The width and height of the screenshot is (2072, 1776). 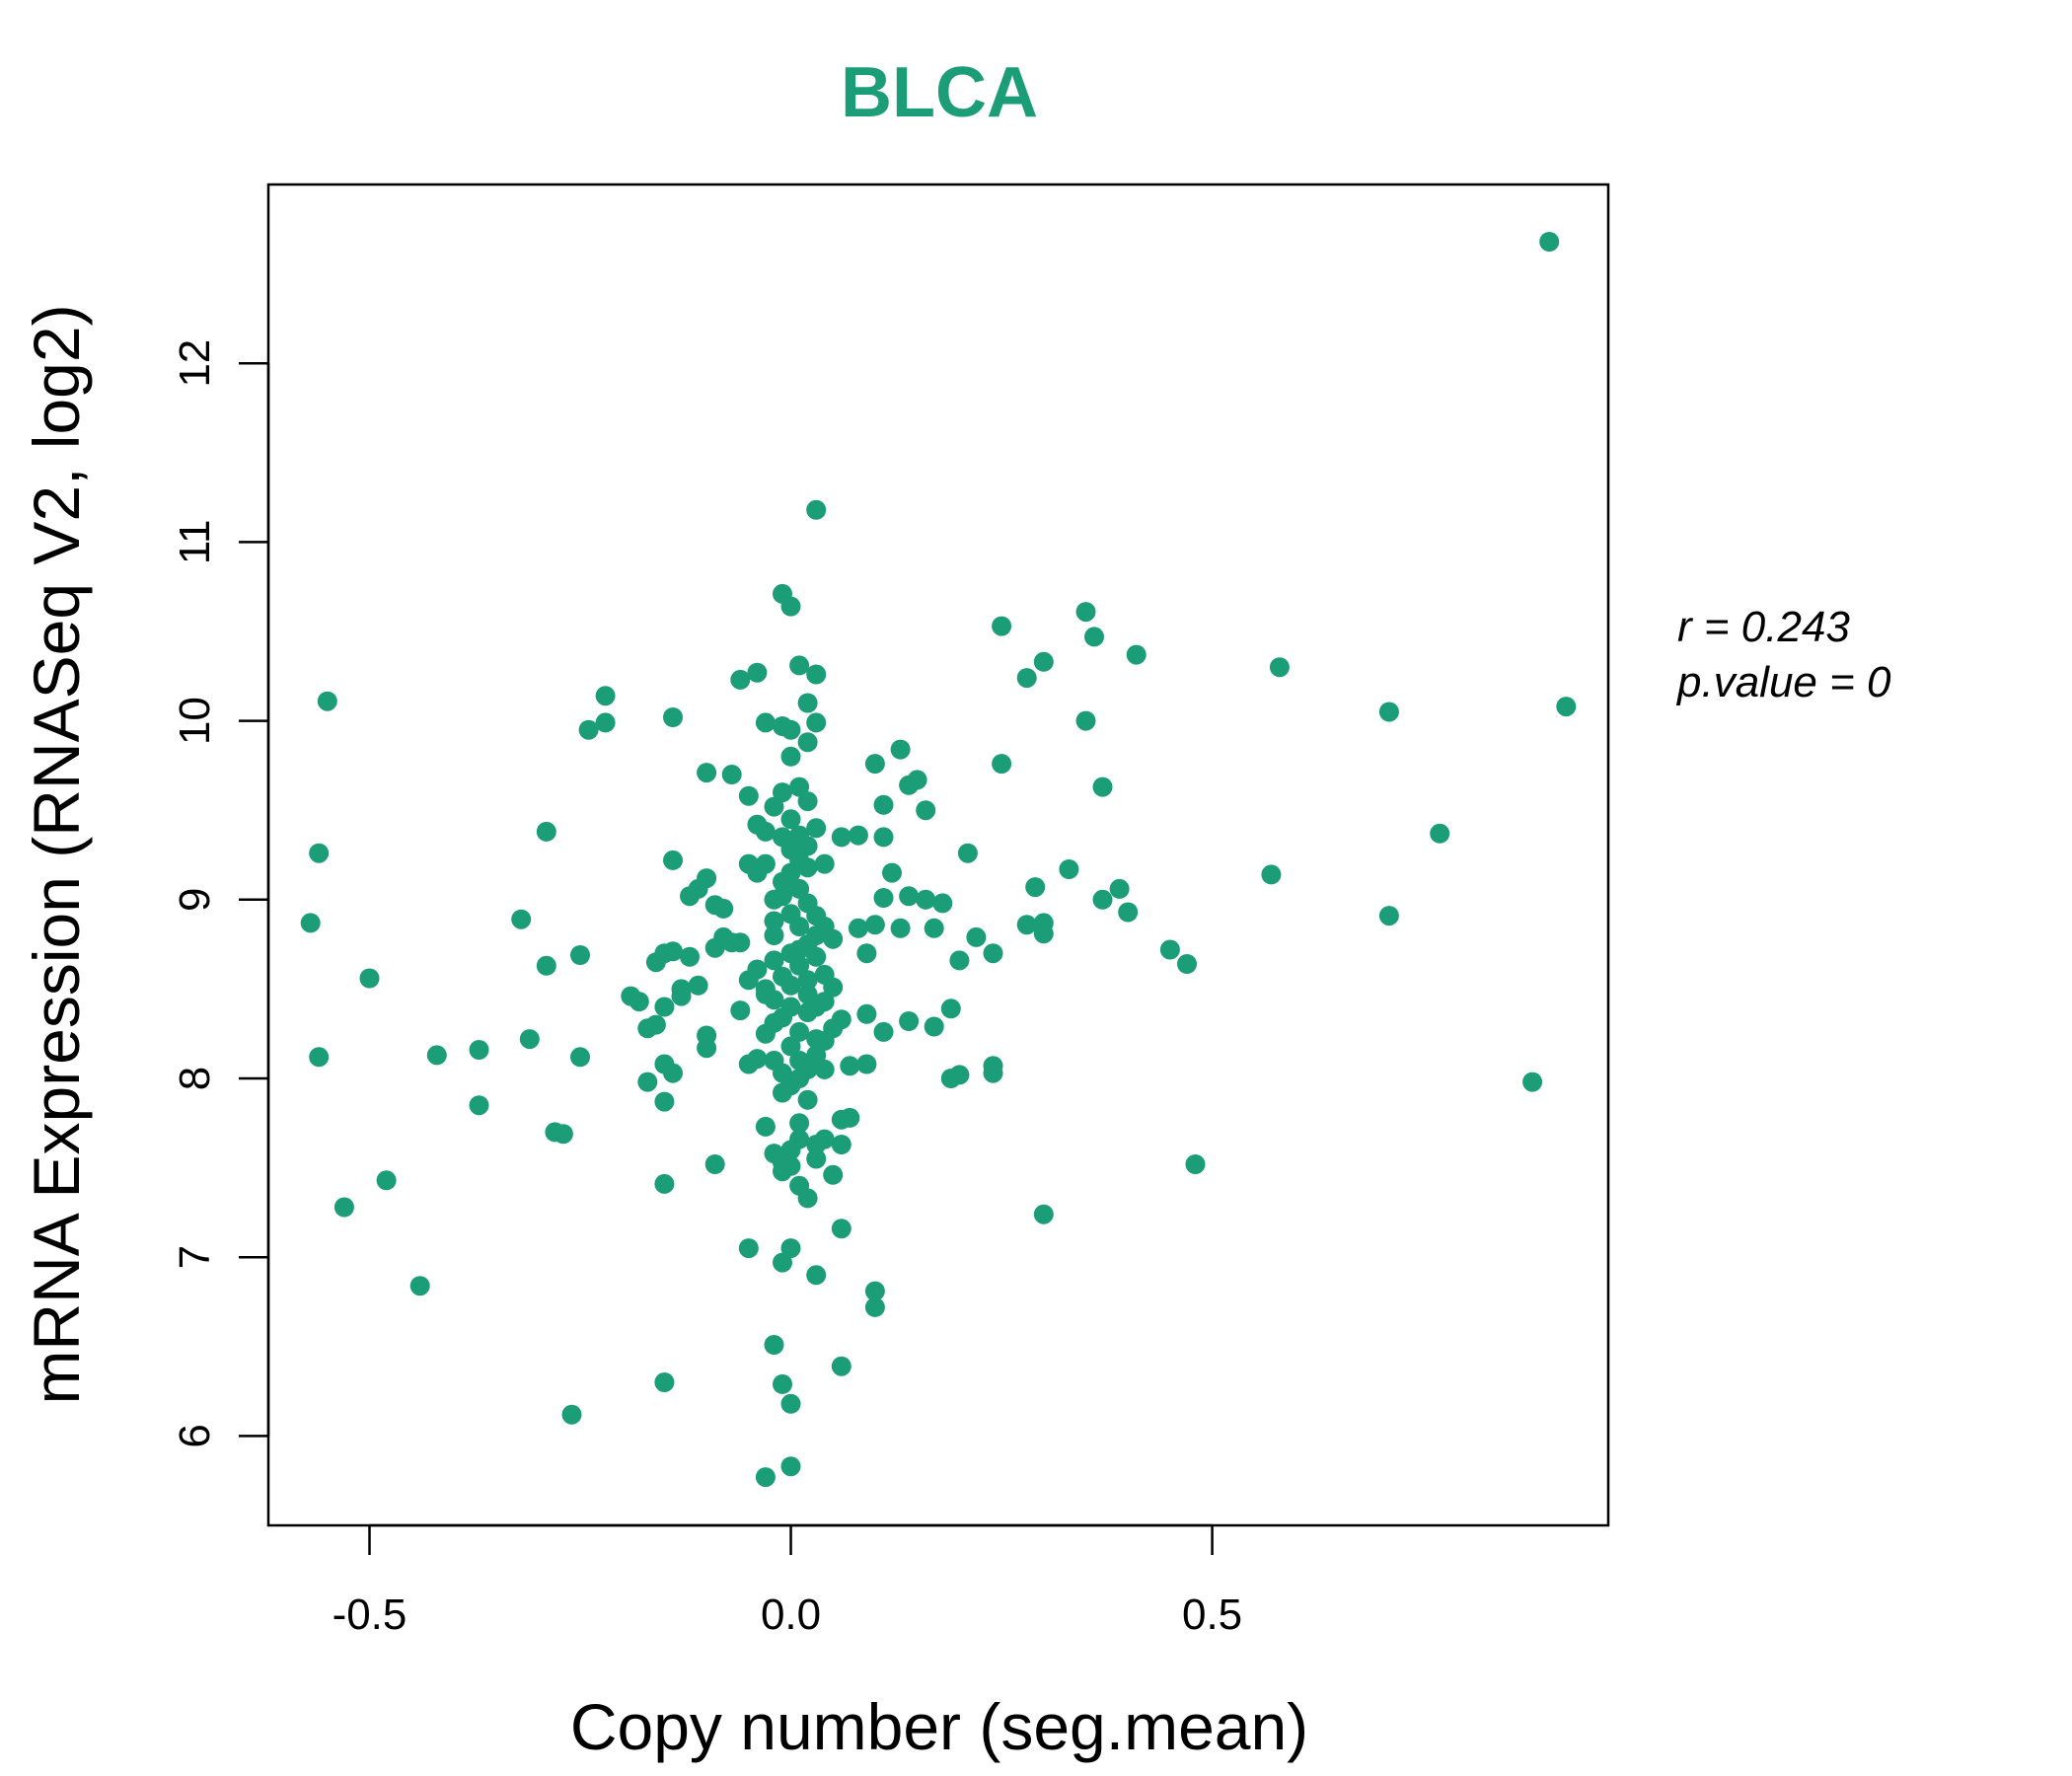 I want to click on x-axis: -0.5 0.0 0.5, so click(x=788, y=1581).